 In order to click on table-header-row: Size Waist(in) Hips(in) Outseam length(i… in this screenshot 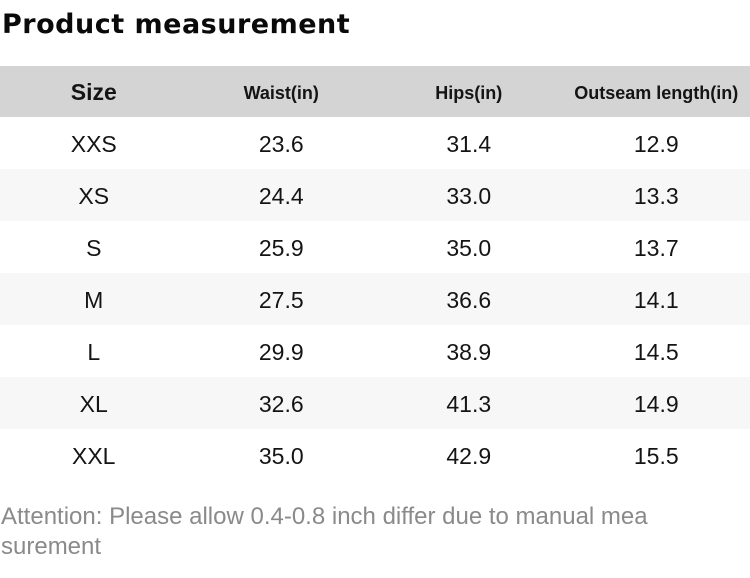, I will do `click(375, 91)`.